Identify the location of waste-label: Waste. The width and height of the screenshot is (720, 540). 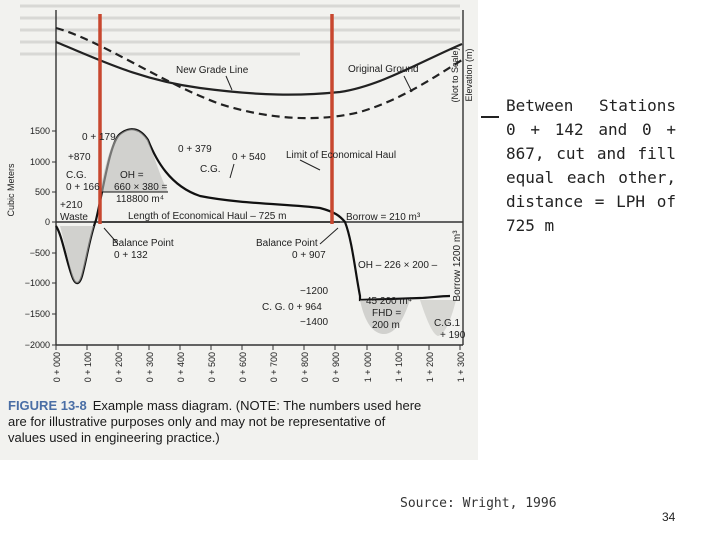
(74, 217).